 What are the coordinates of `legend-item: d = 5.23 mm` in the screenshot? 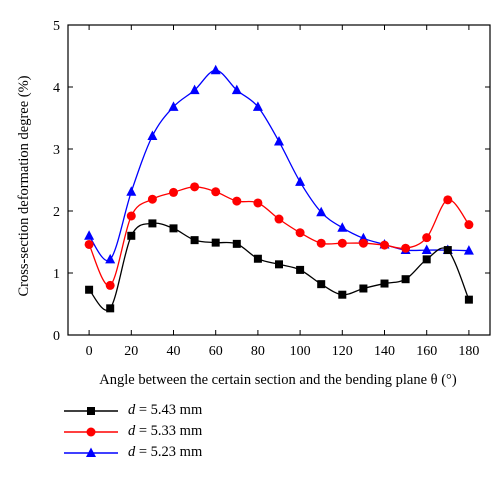 It's located at (192, 452).